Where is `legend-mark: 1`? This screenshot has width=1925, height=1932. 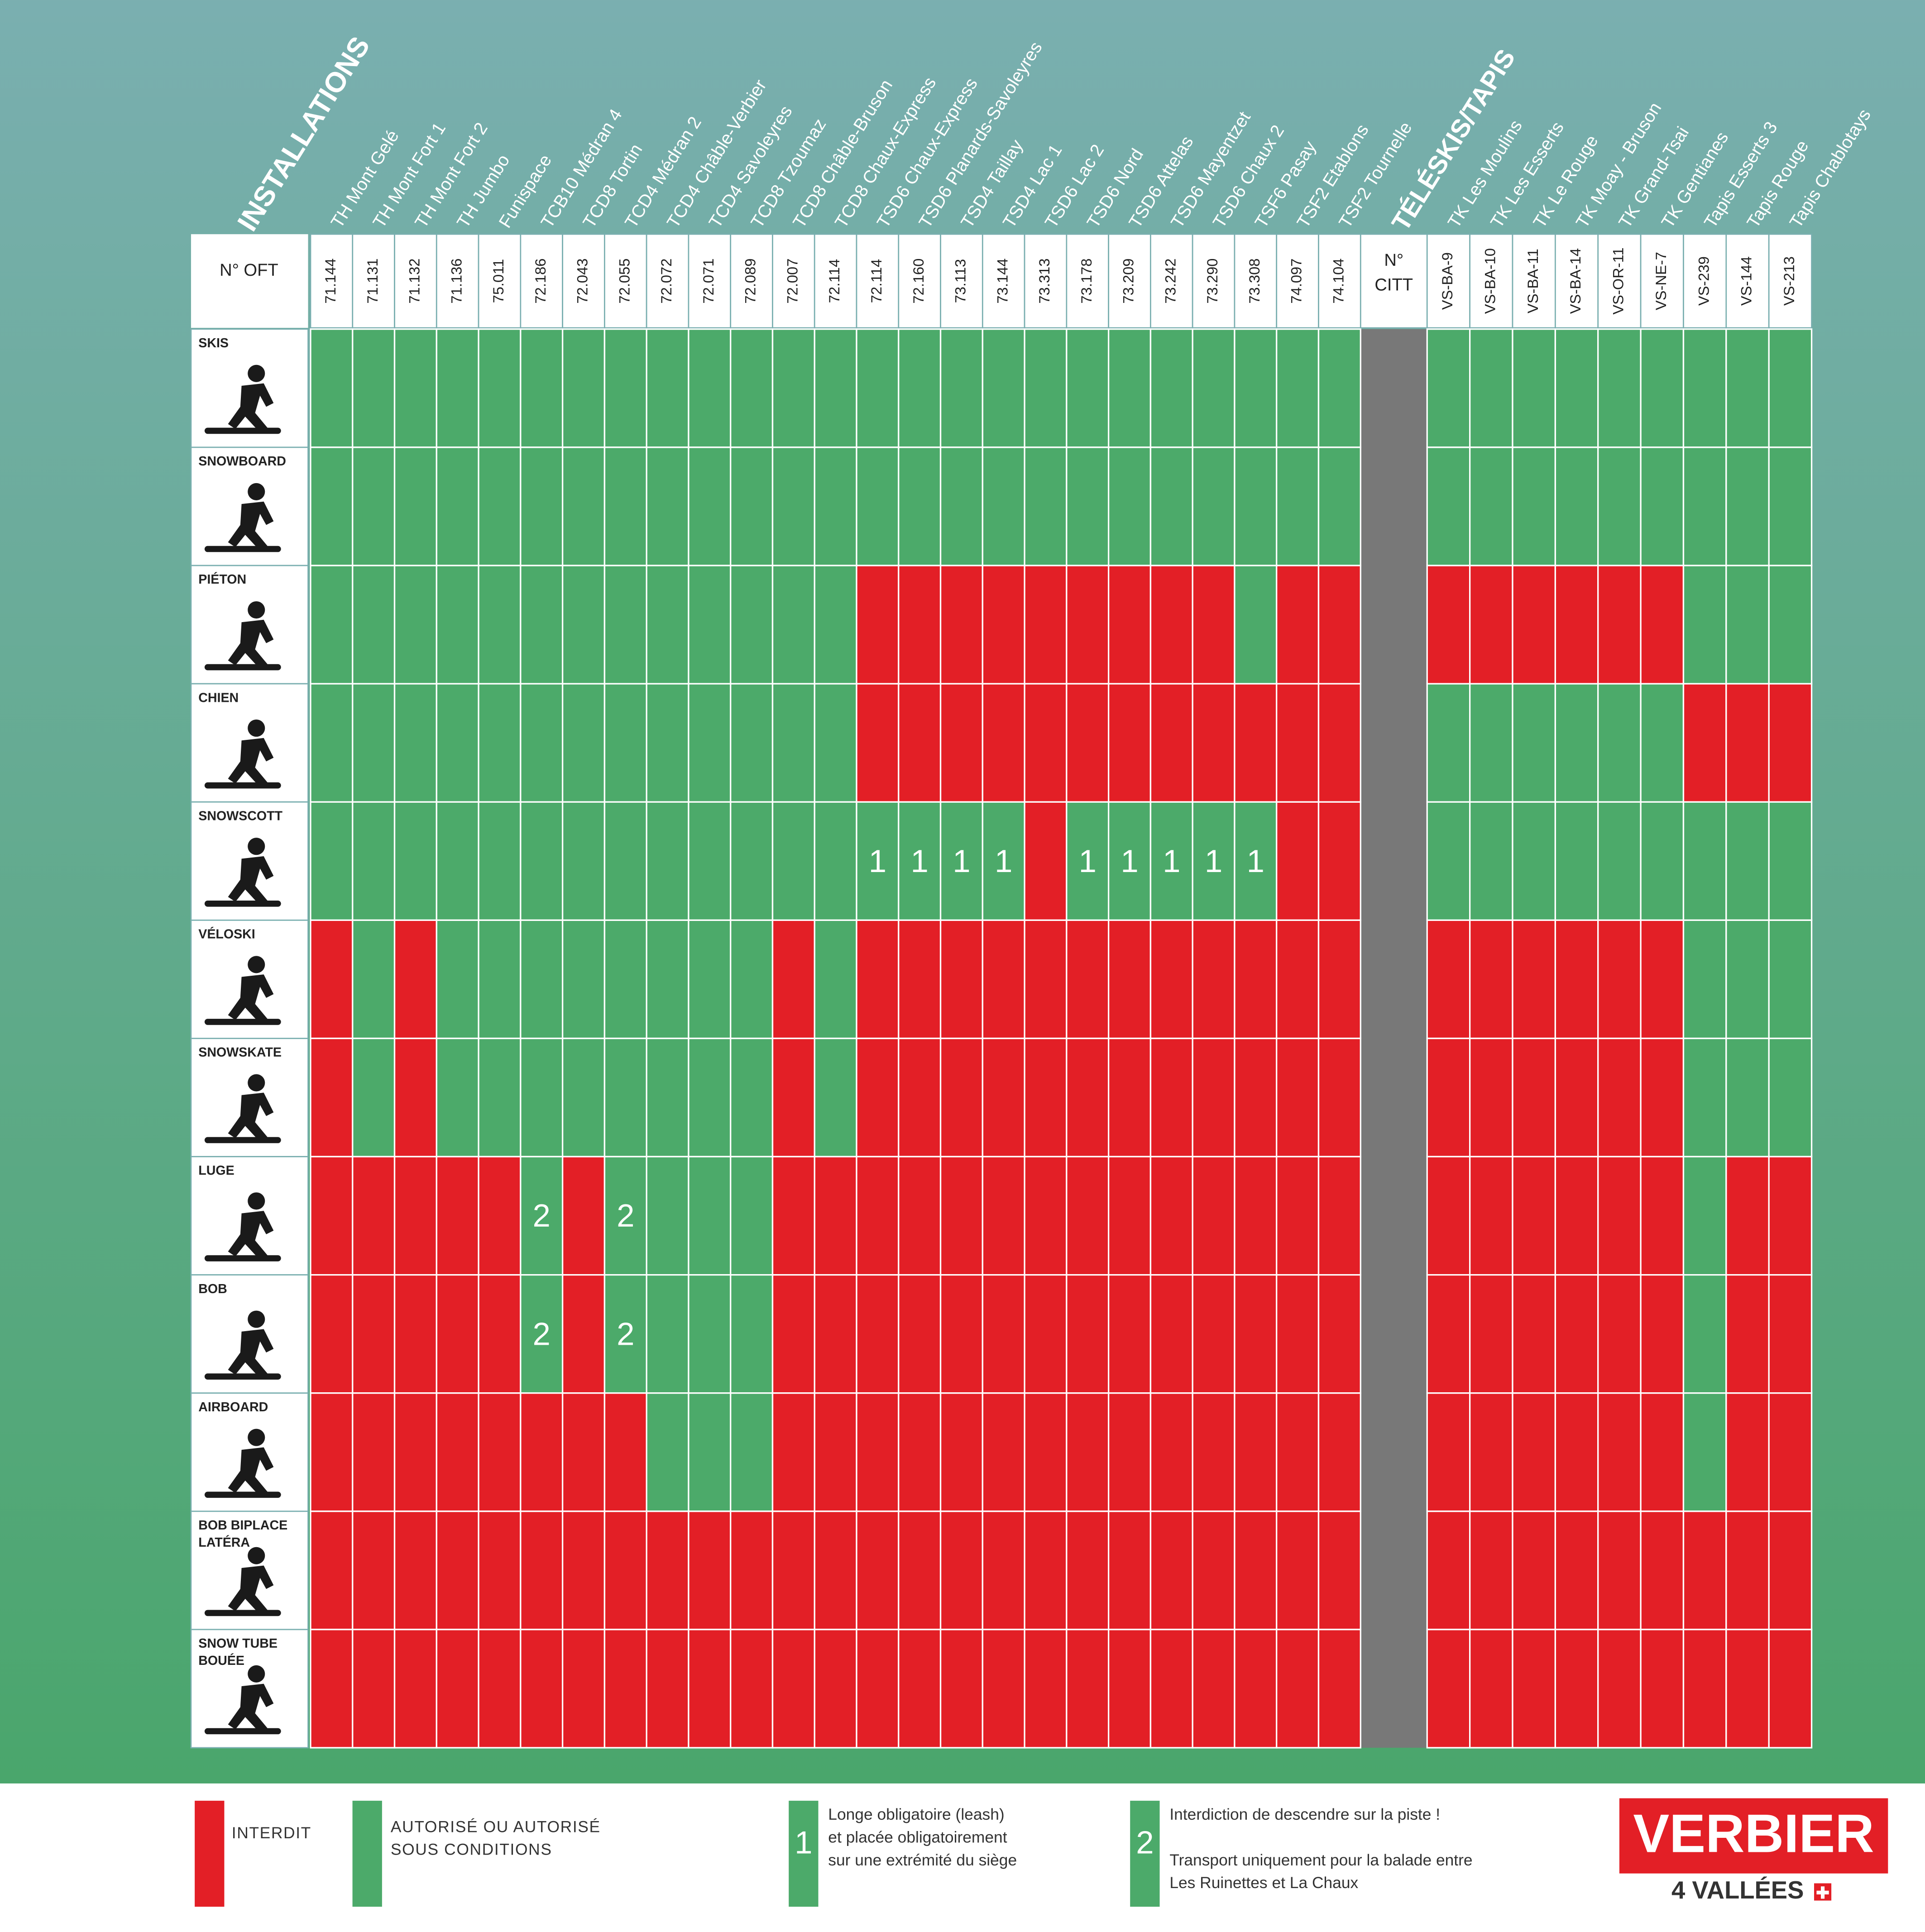
legend-mark: 1 is located at coordinates (804, 1842).